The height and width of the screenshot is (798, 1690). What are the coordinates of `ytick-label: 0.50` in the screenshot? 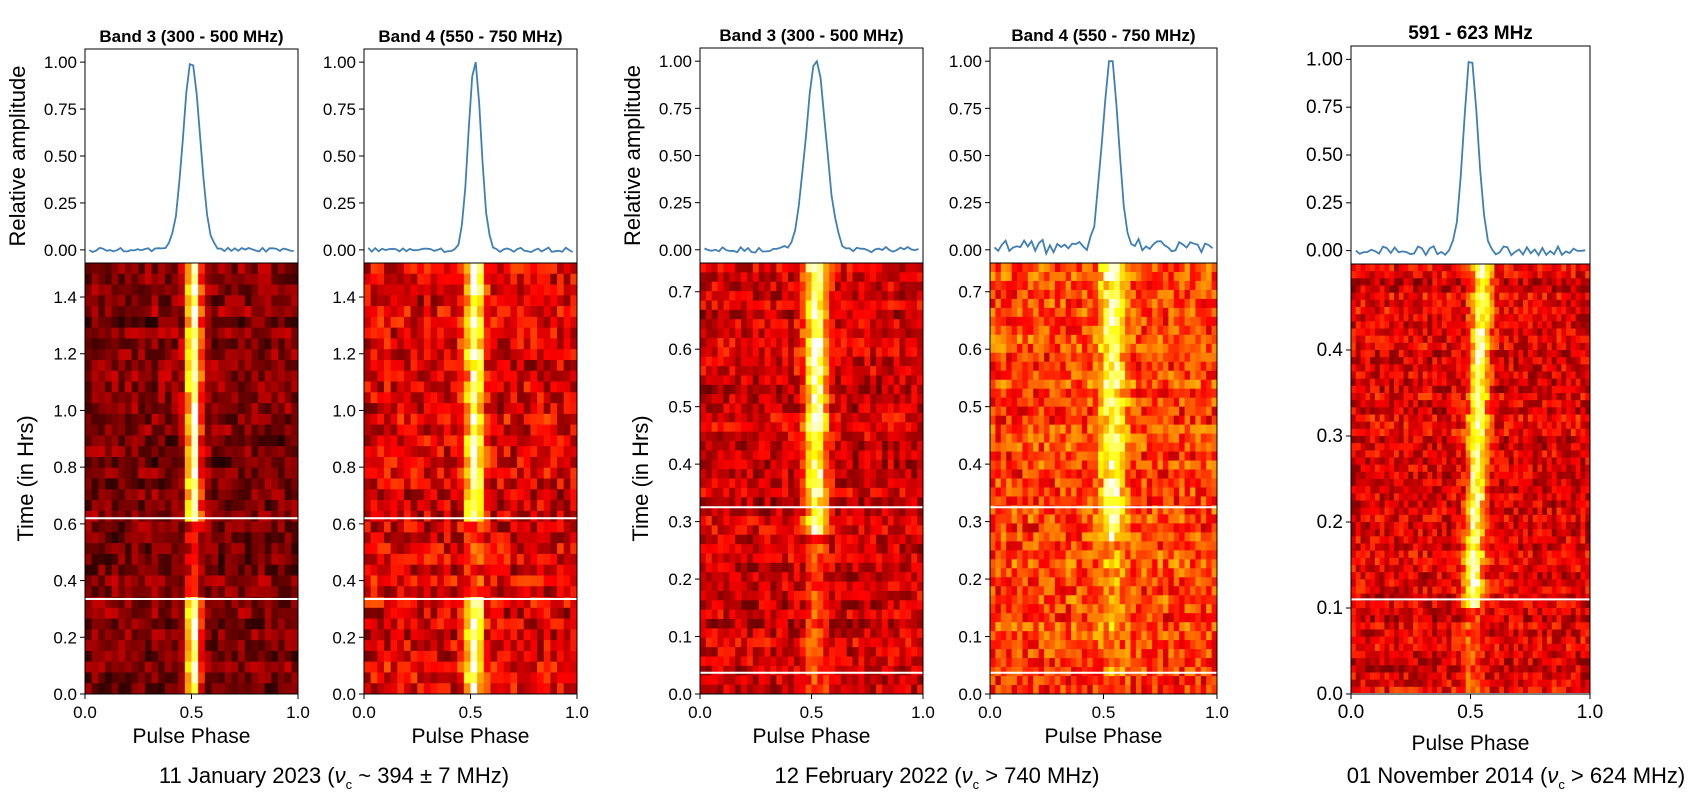 It's located at (60, 156).